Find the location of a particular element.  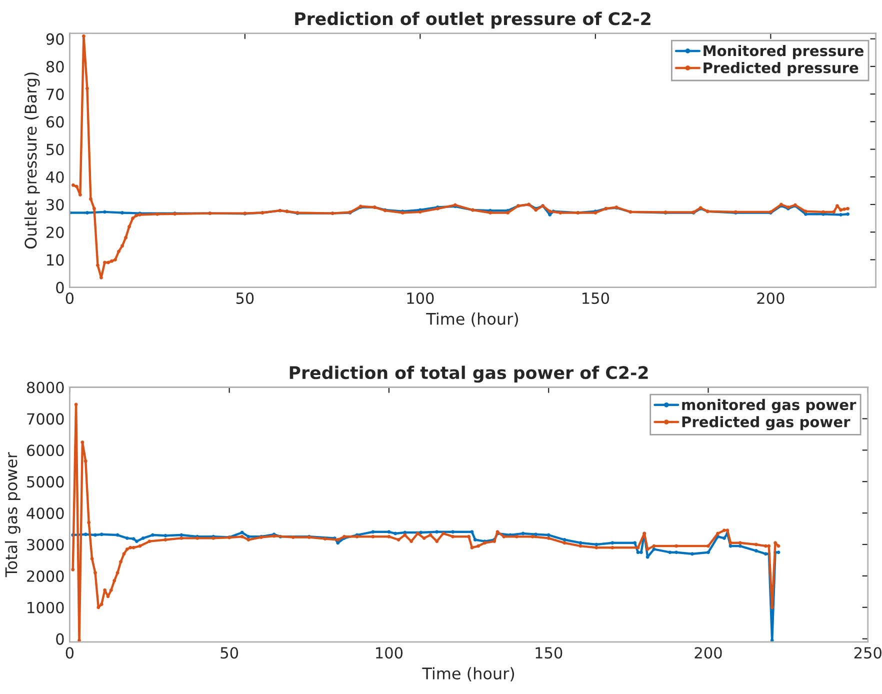

y-tick-label: 5000 is located at coordinates (45, 482).